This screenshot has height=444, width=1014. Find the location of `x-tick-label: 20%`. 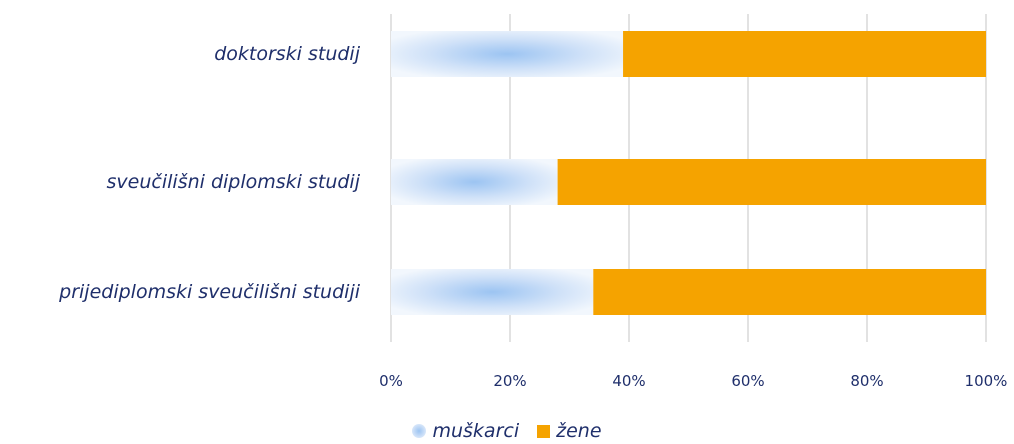

x-tick-label: 20% is located at coordinates (509, 381).